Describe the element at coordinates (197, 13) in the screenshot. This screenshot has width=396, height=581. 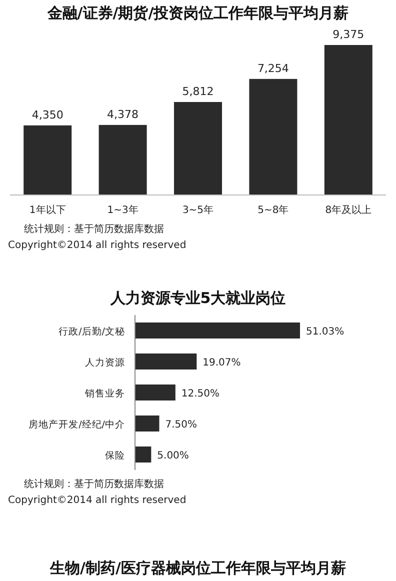
I see `chart-title: 金融/证券/期货/投资岗位工作年限与平均月薪` at that location.